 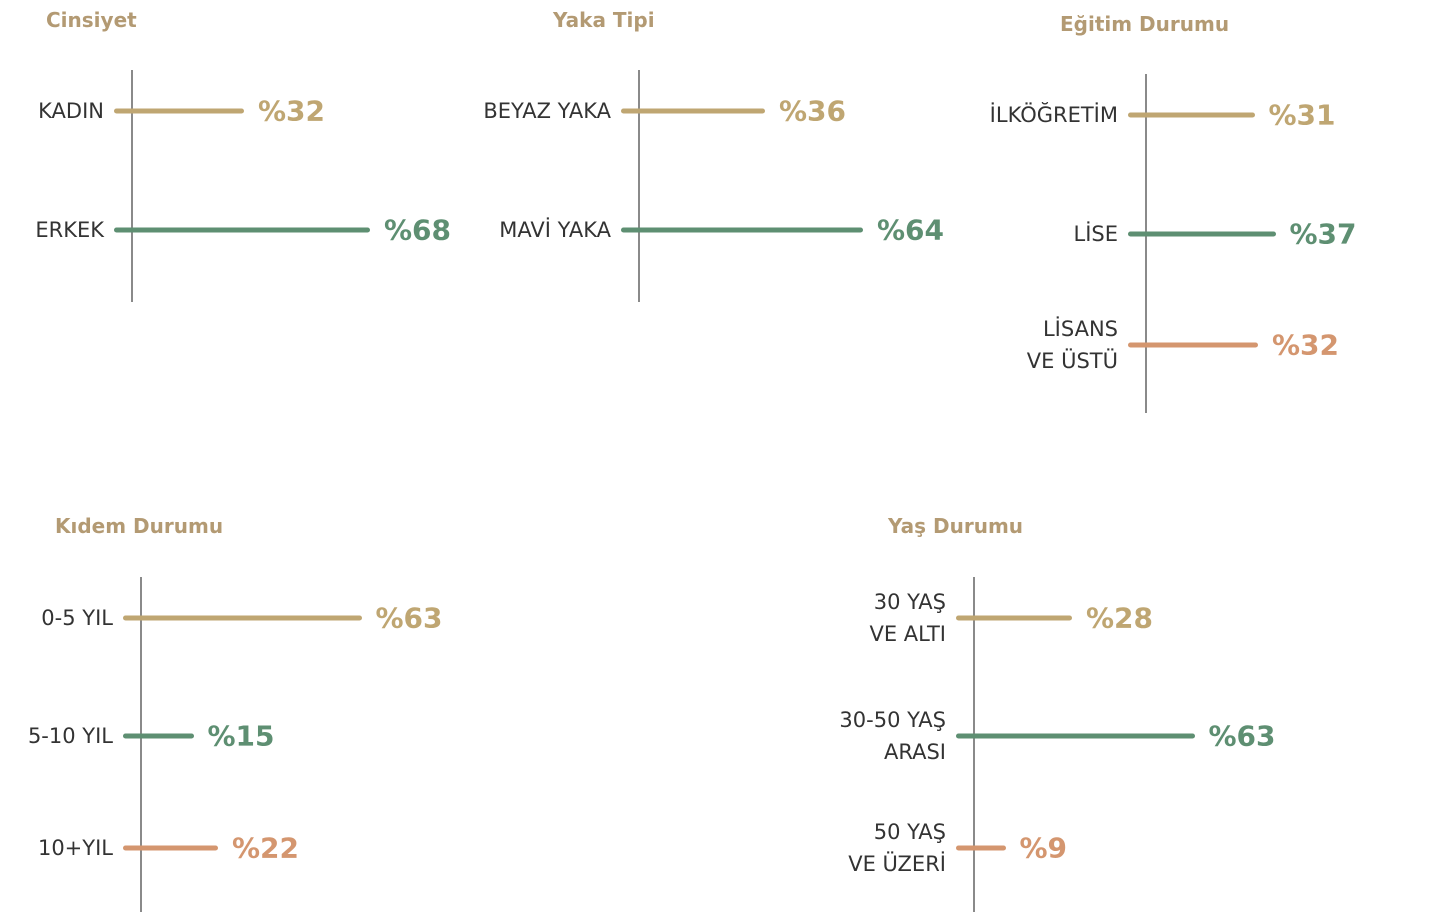 I want to click on category-label: KADIN, so click(x=71, y=111).